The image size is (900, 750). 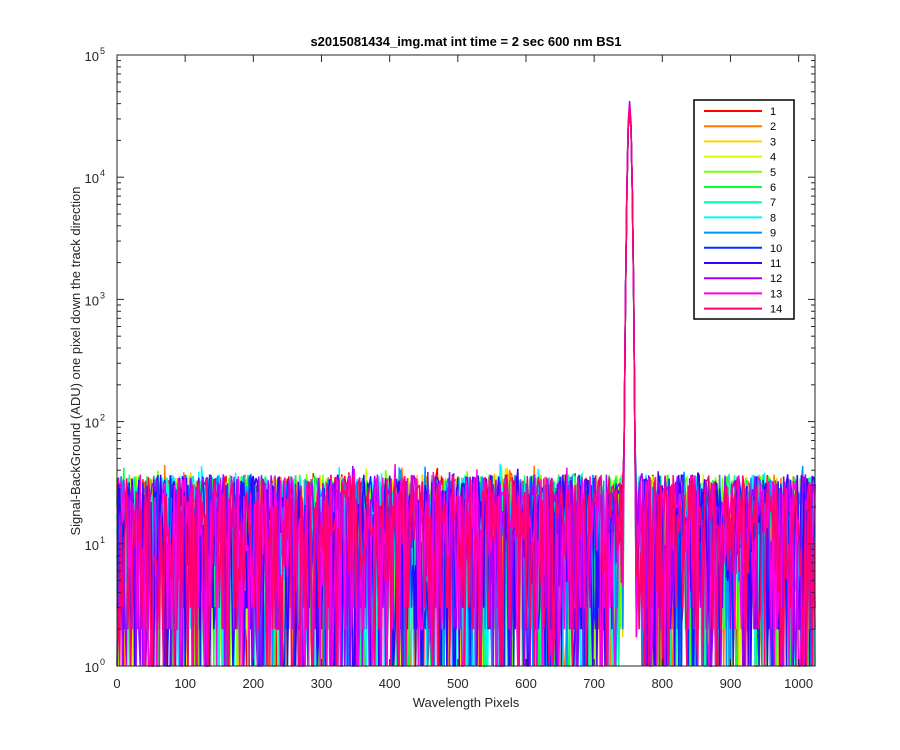 I want to click on x-tick-label: 300, so click(x=322, y=683).